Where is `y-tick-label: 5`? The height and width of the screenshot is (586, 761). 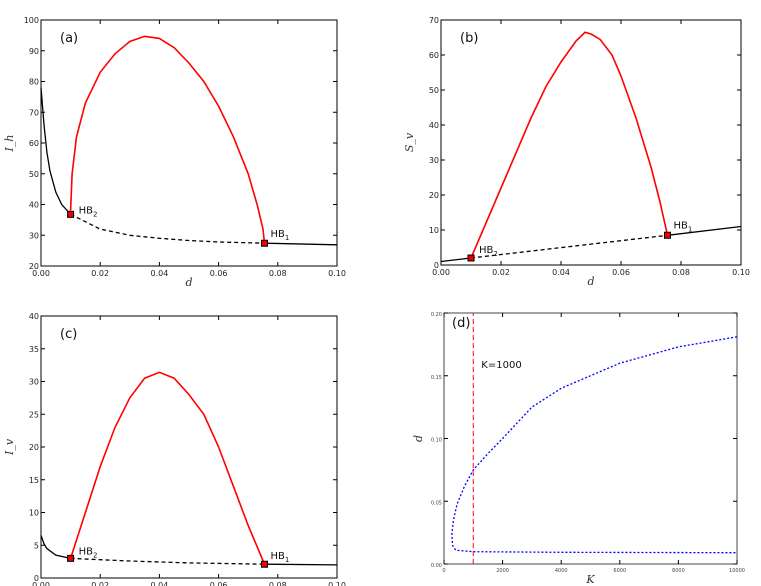
y-tick-label: 5 is located at coordinates (36, 545).